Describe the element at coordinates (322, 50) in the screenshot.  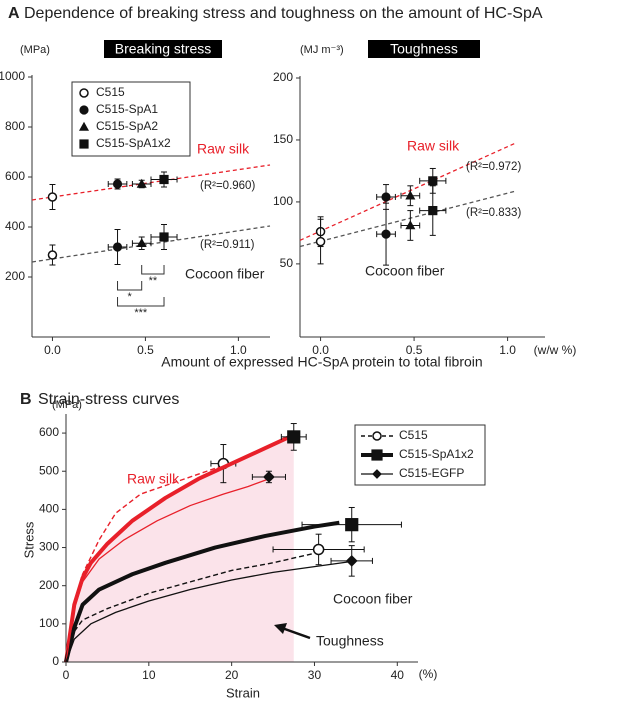
I see `y-unit: (MJ m⁻³)` at that location.